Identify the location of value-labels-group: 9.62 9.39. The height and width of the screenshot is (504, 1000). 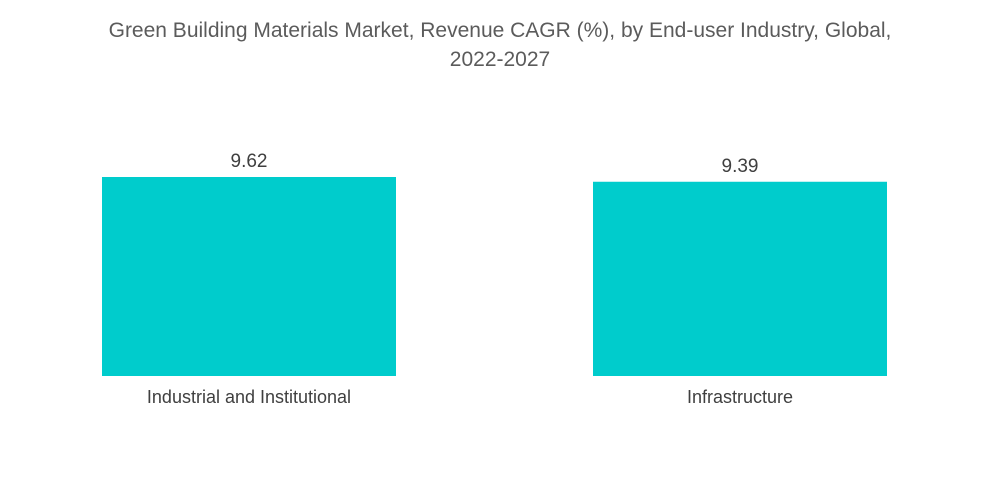
(495, 164).